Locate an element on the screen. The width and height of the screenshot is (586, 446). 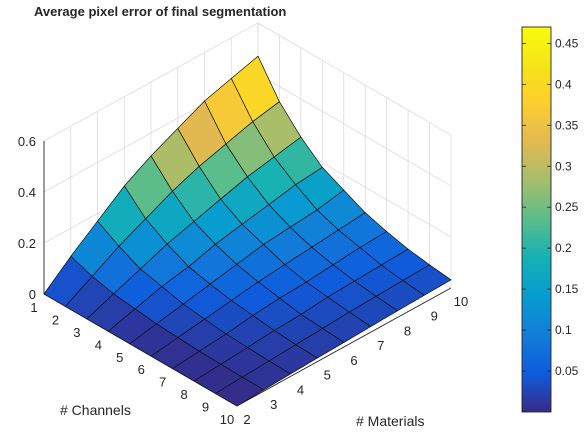
x-tick-label: 4 is located at coordinates (98, 344).